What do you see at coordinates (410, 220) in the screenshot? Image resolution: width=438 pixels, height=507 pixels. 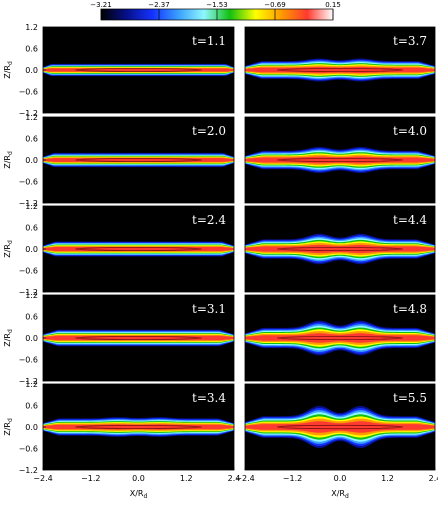 I see `time-label: t=4.4` at bounding box center [410, 220].